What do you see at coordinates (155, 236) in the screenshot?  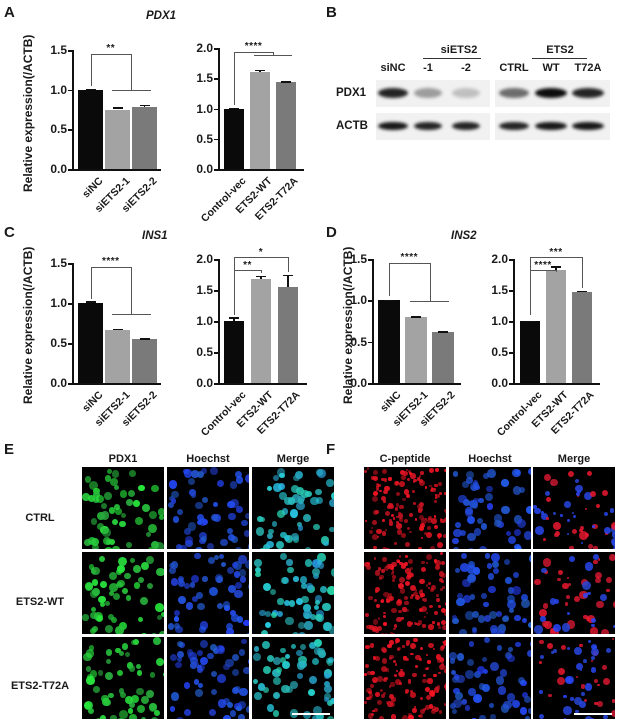 I see `gene-title-ins1: INS1` at bounding box center [155, 236].